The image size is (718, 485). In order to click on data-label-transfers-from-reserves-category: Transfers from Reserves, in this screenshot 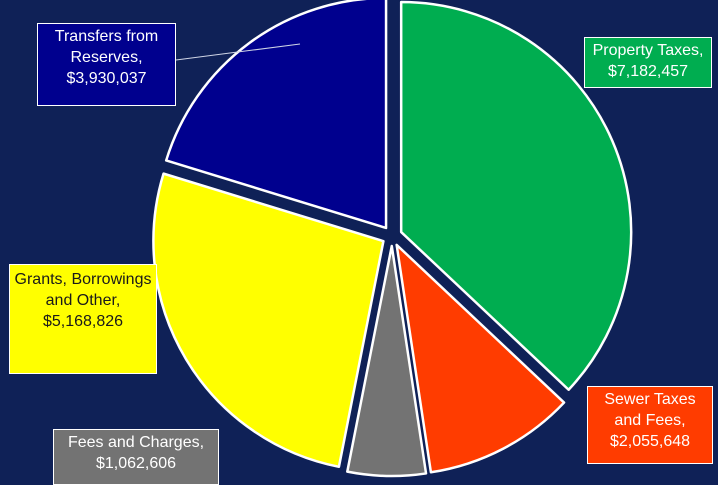, I will do `click(106, 47)`.